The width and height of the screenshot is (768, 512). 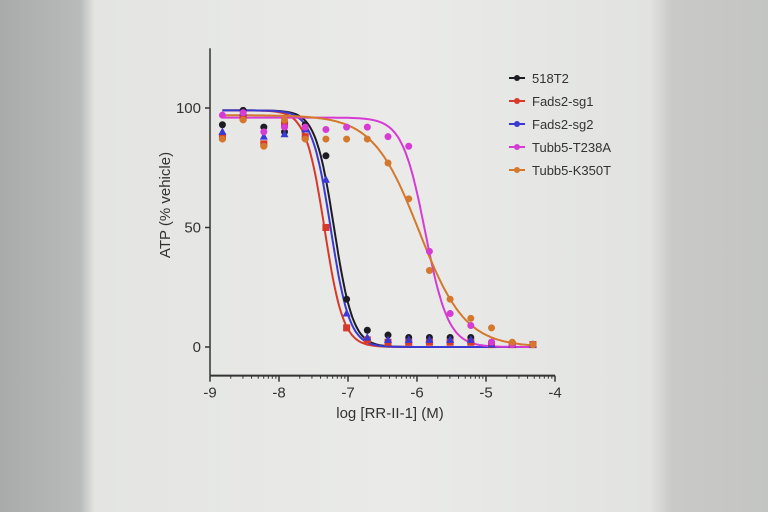 I want to click on x-tick-label: -8, so click(x=278, y=393).